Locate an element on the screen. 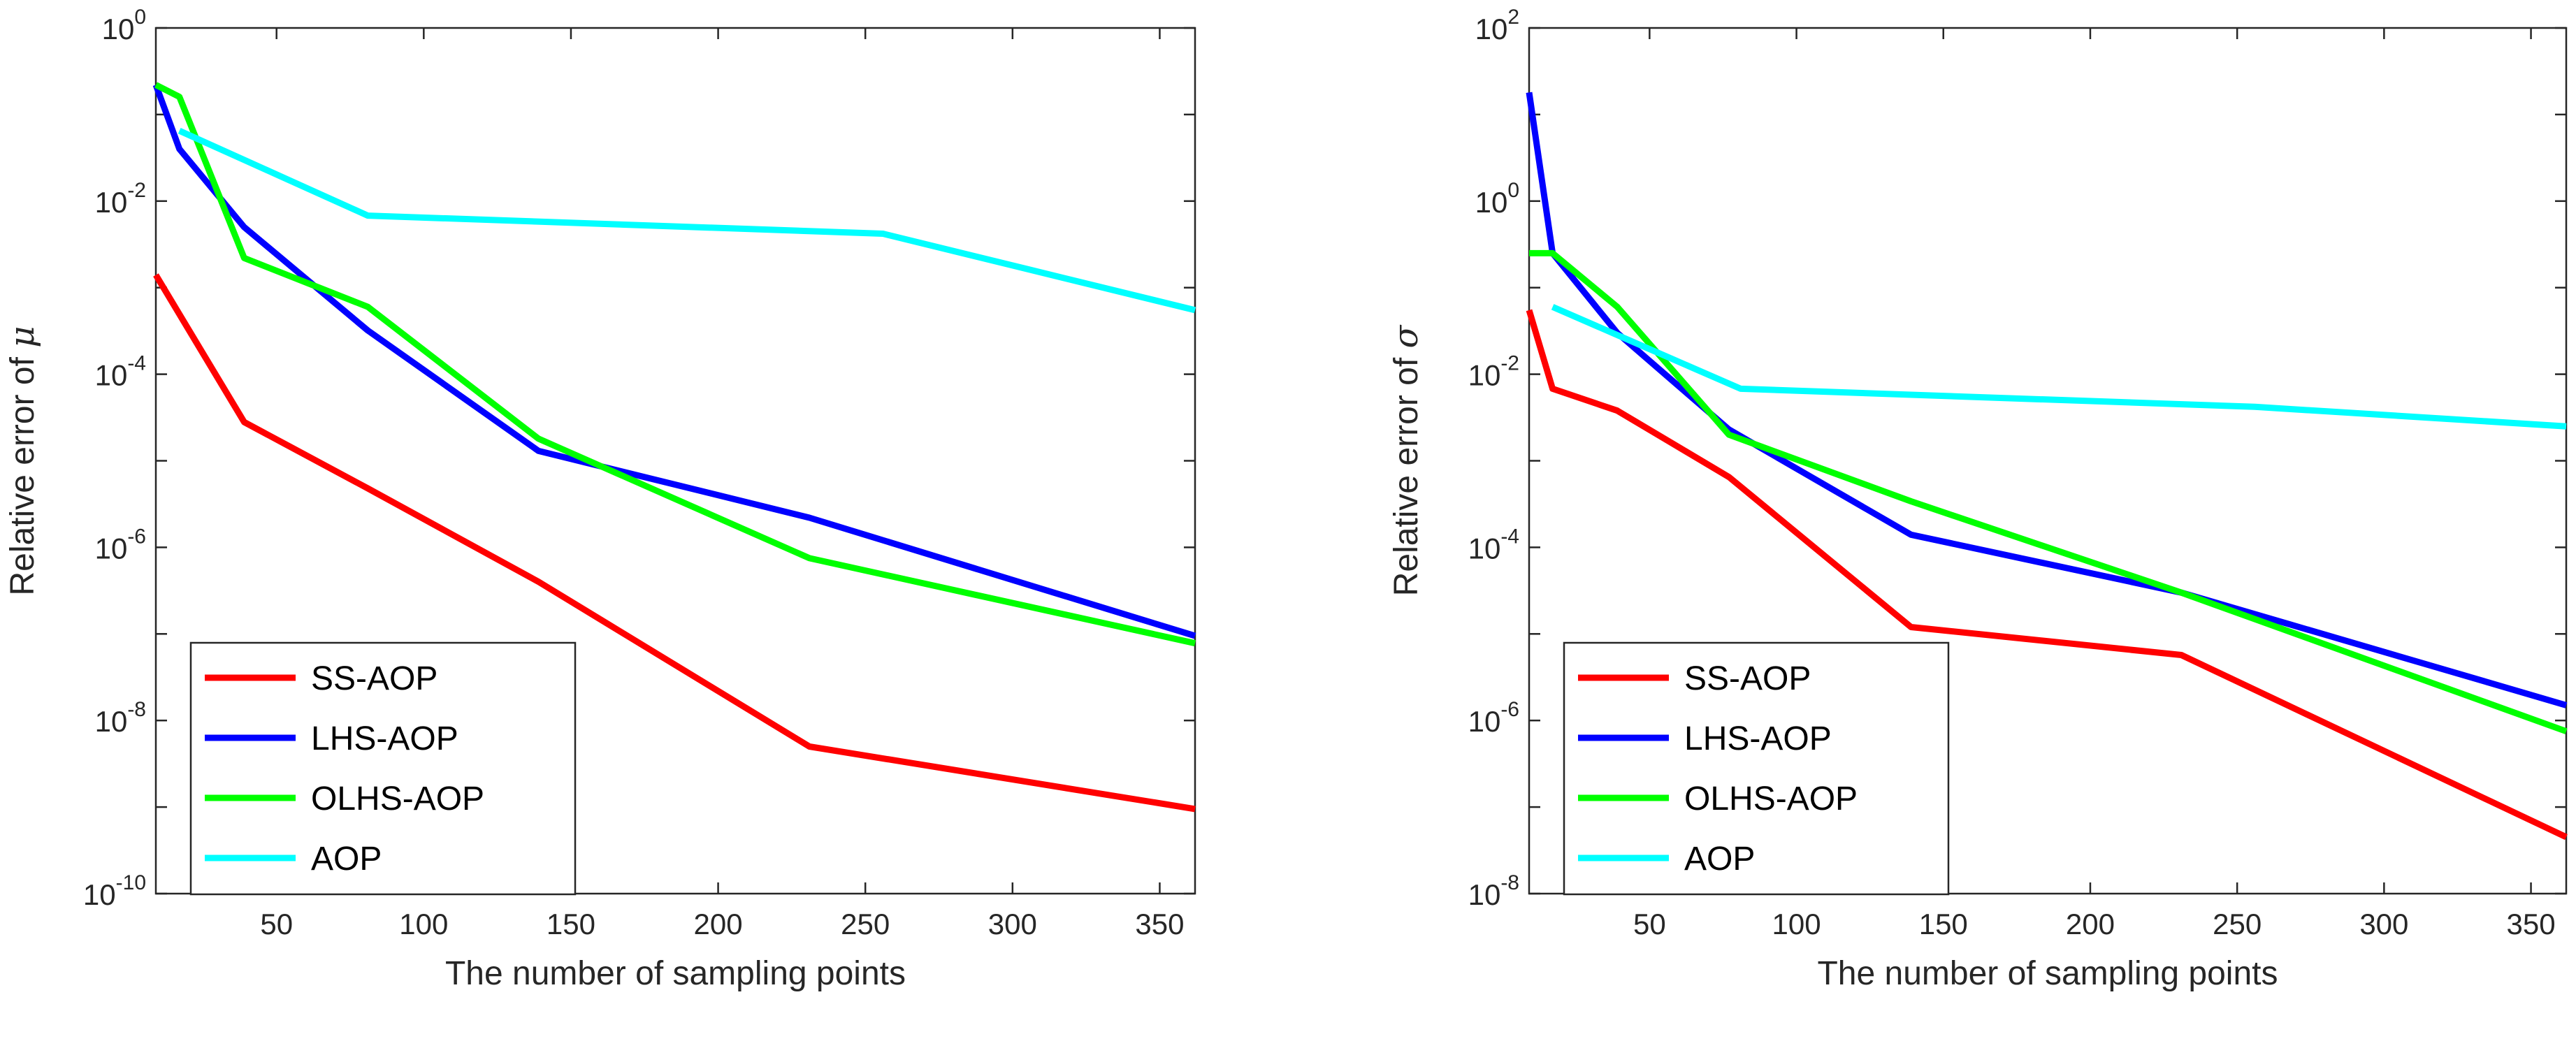  y-axis-label: Relative error of μ is located at coordinates (22, 461).